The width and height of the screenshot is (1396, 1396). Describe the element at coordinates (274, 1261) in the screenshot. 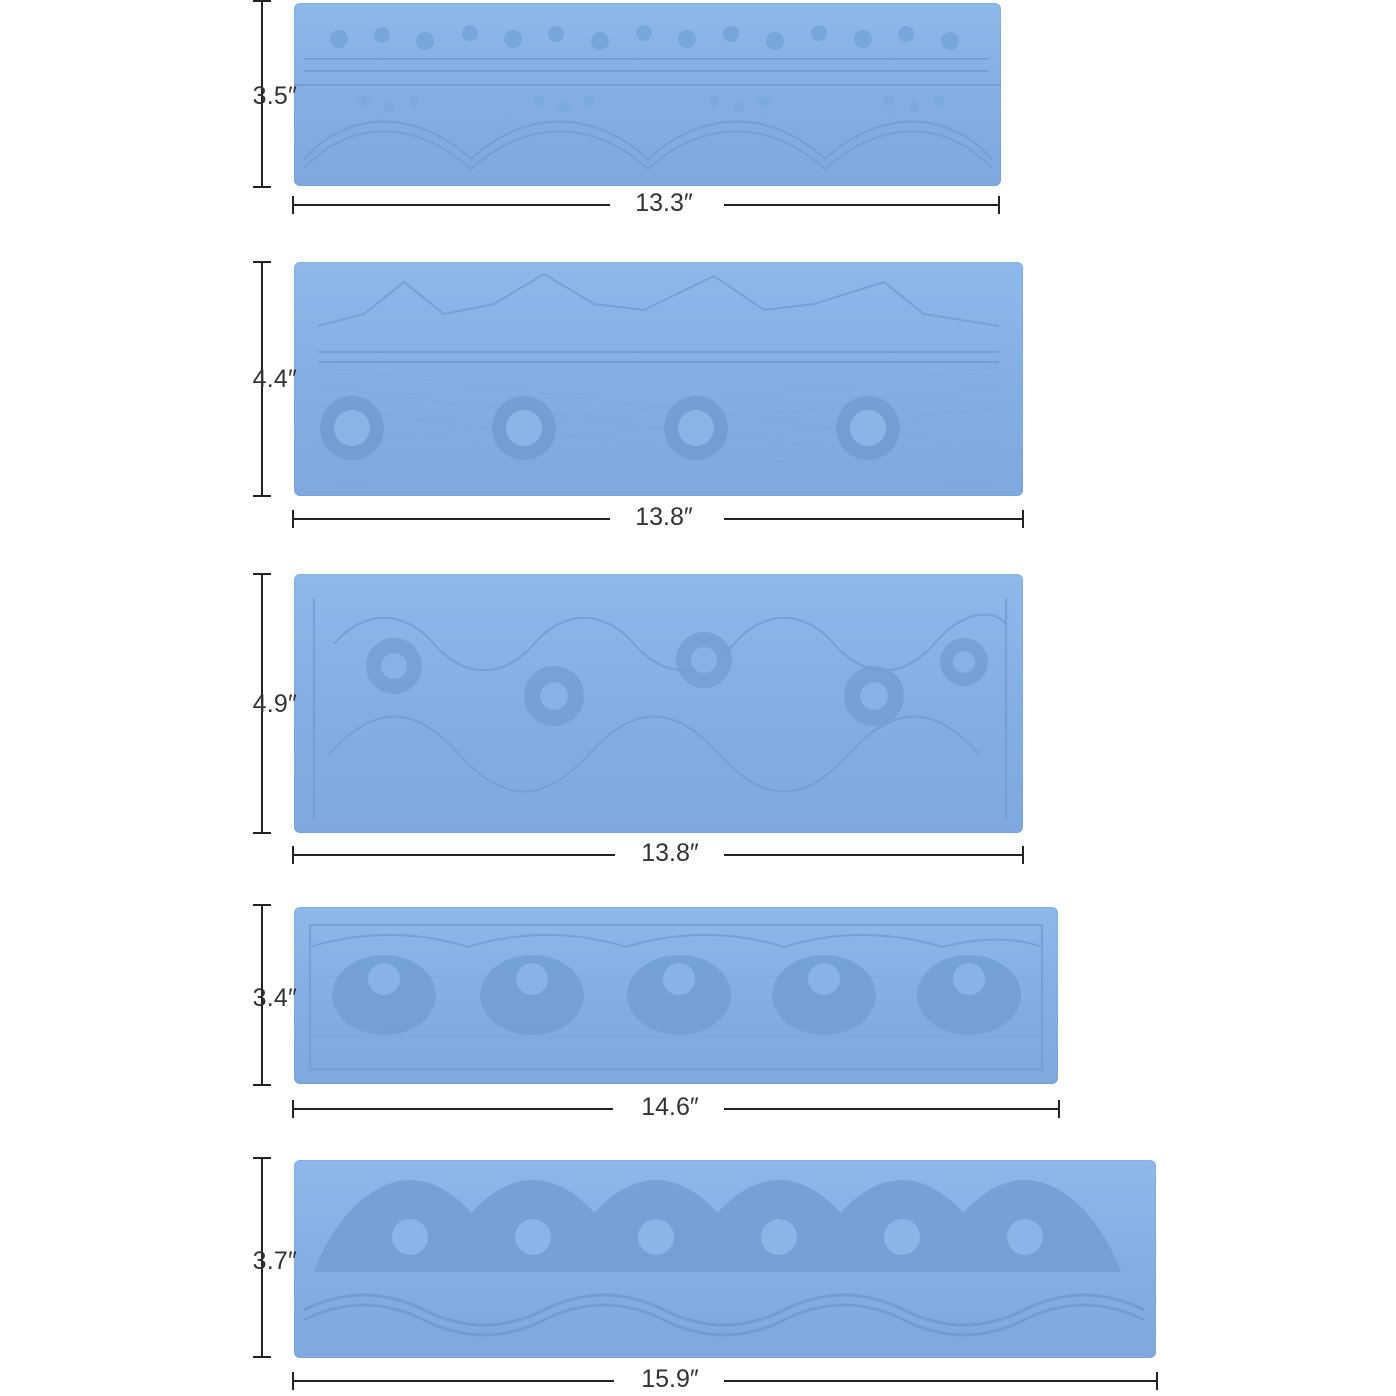

I see `height-label-5: 3.7″` at that location.